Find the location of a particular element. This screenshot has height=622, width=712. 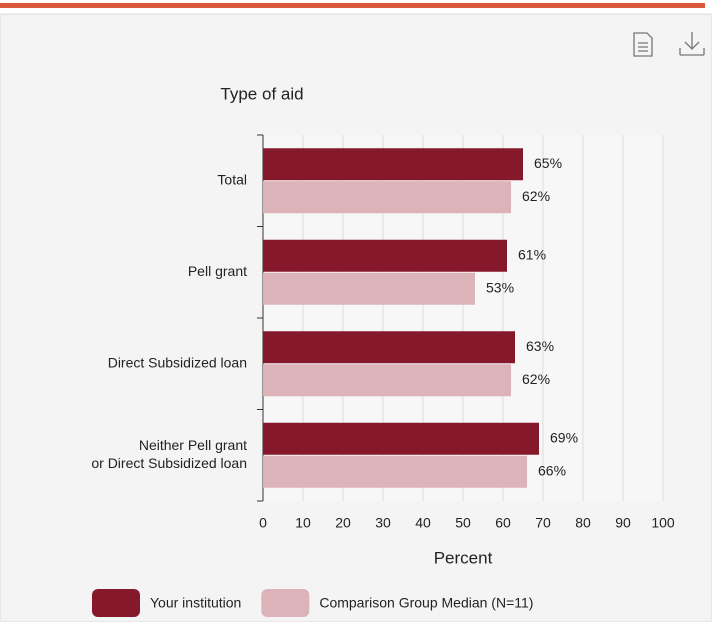

y-tick-label: Neither Pell grant is located at coordinates (193, 445).